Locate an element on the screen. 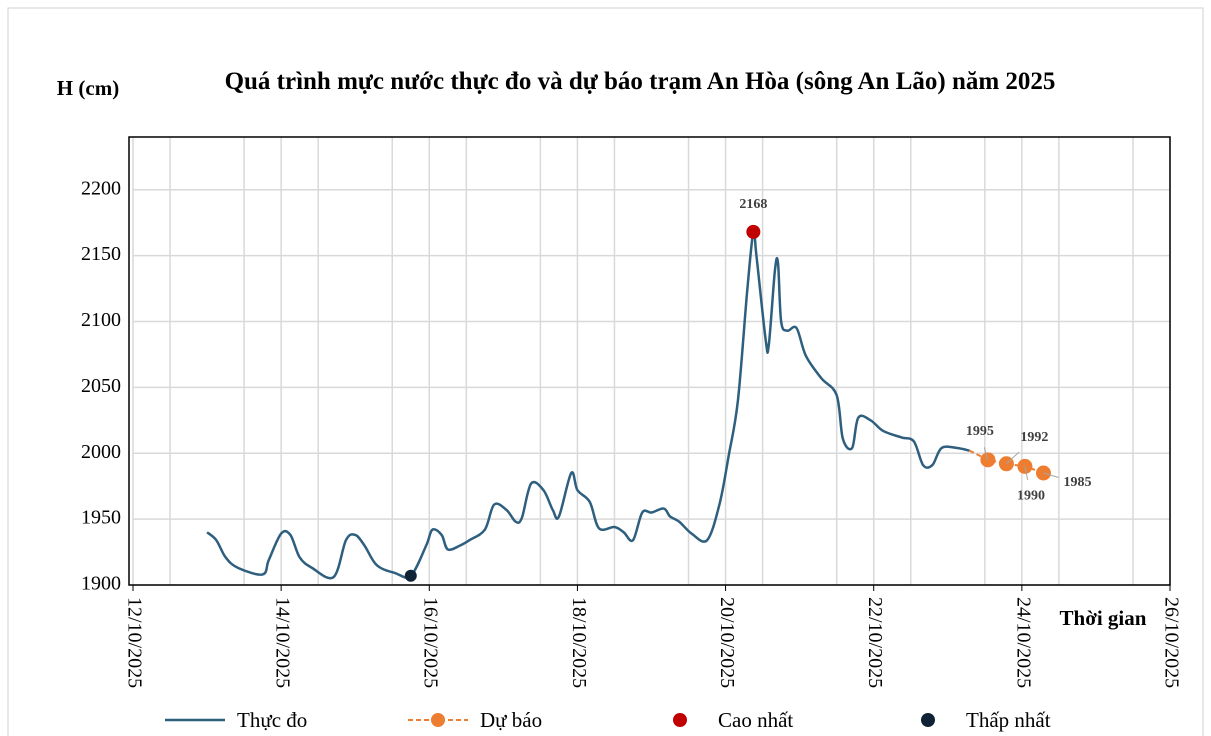  legend-item: Cao nhất is located at coordinates (733, 720).